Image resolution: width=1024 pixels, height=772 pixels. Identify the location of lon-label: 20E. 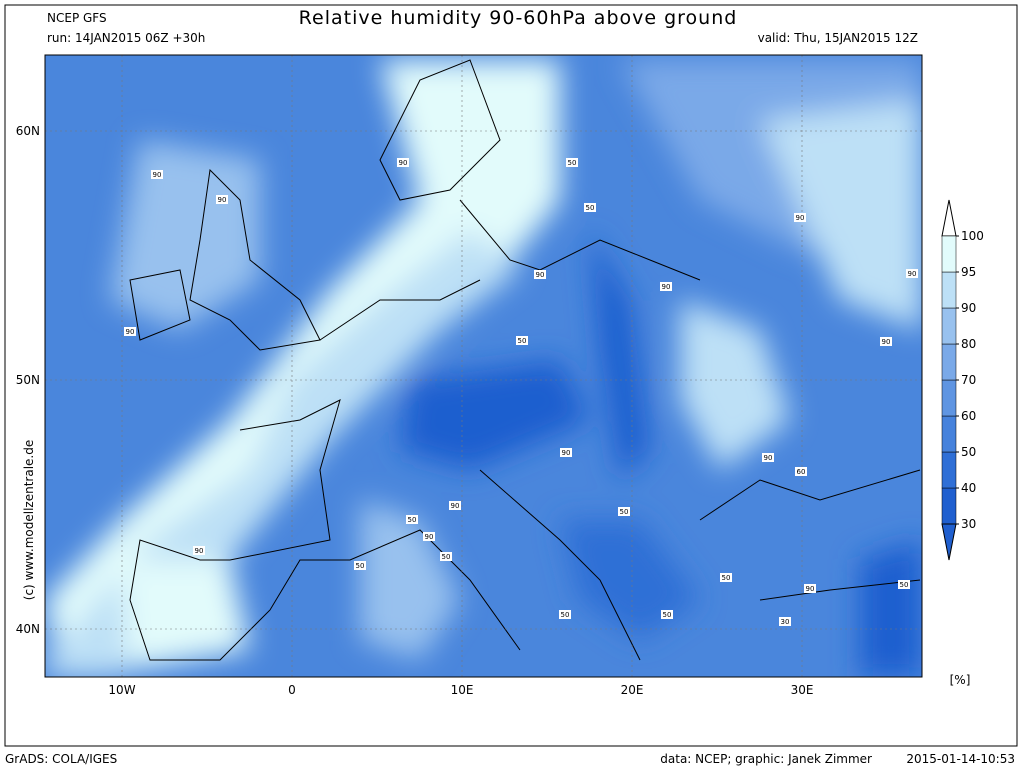
(632, 690).